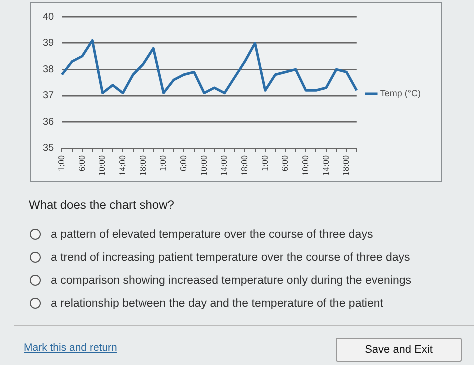 This screenshot has height=365, width=474. What do you see at coordinates (101, 205) in the screenshot?
I see `text: What does the chart show?` at bounding box center [101, 205].